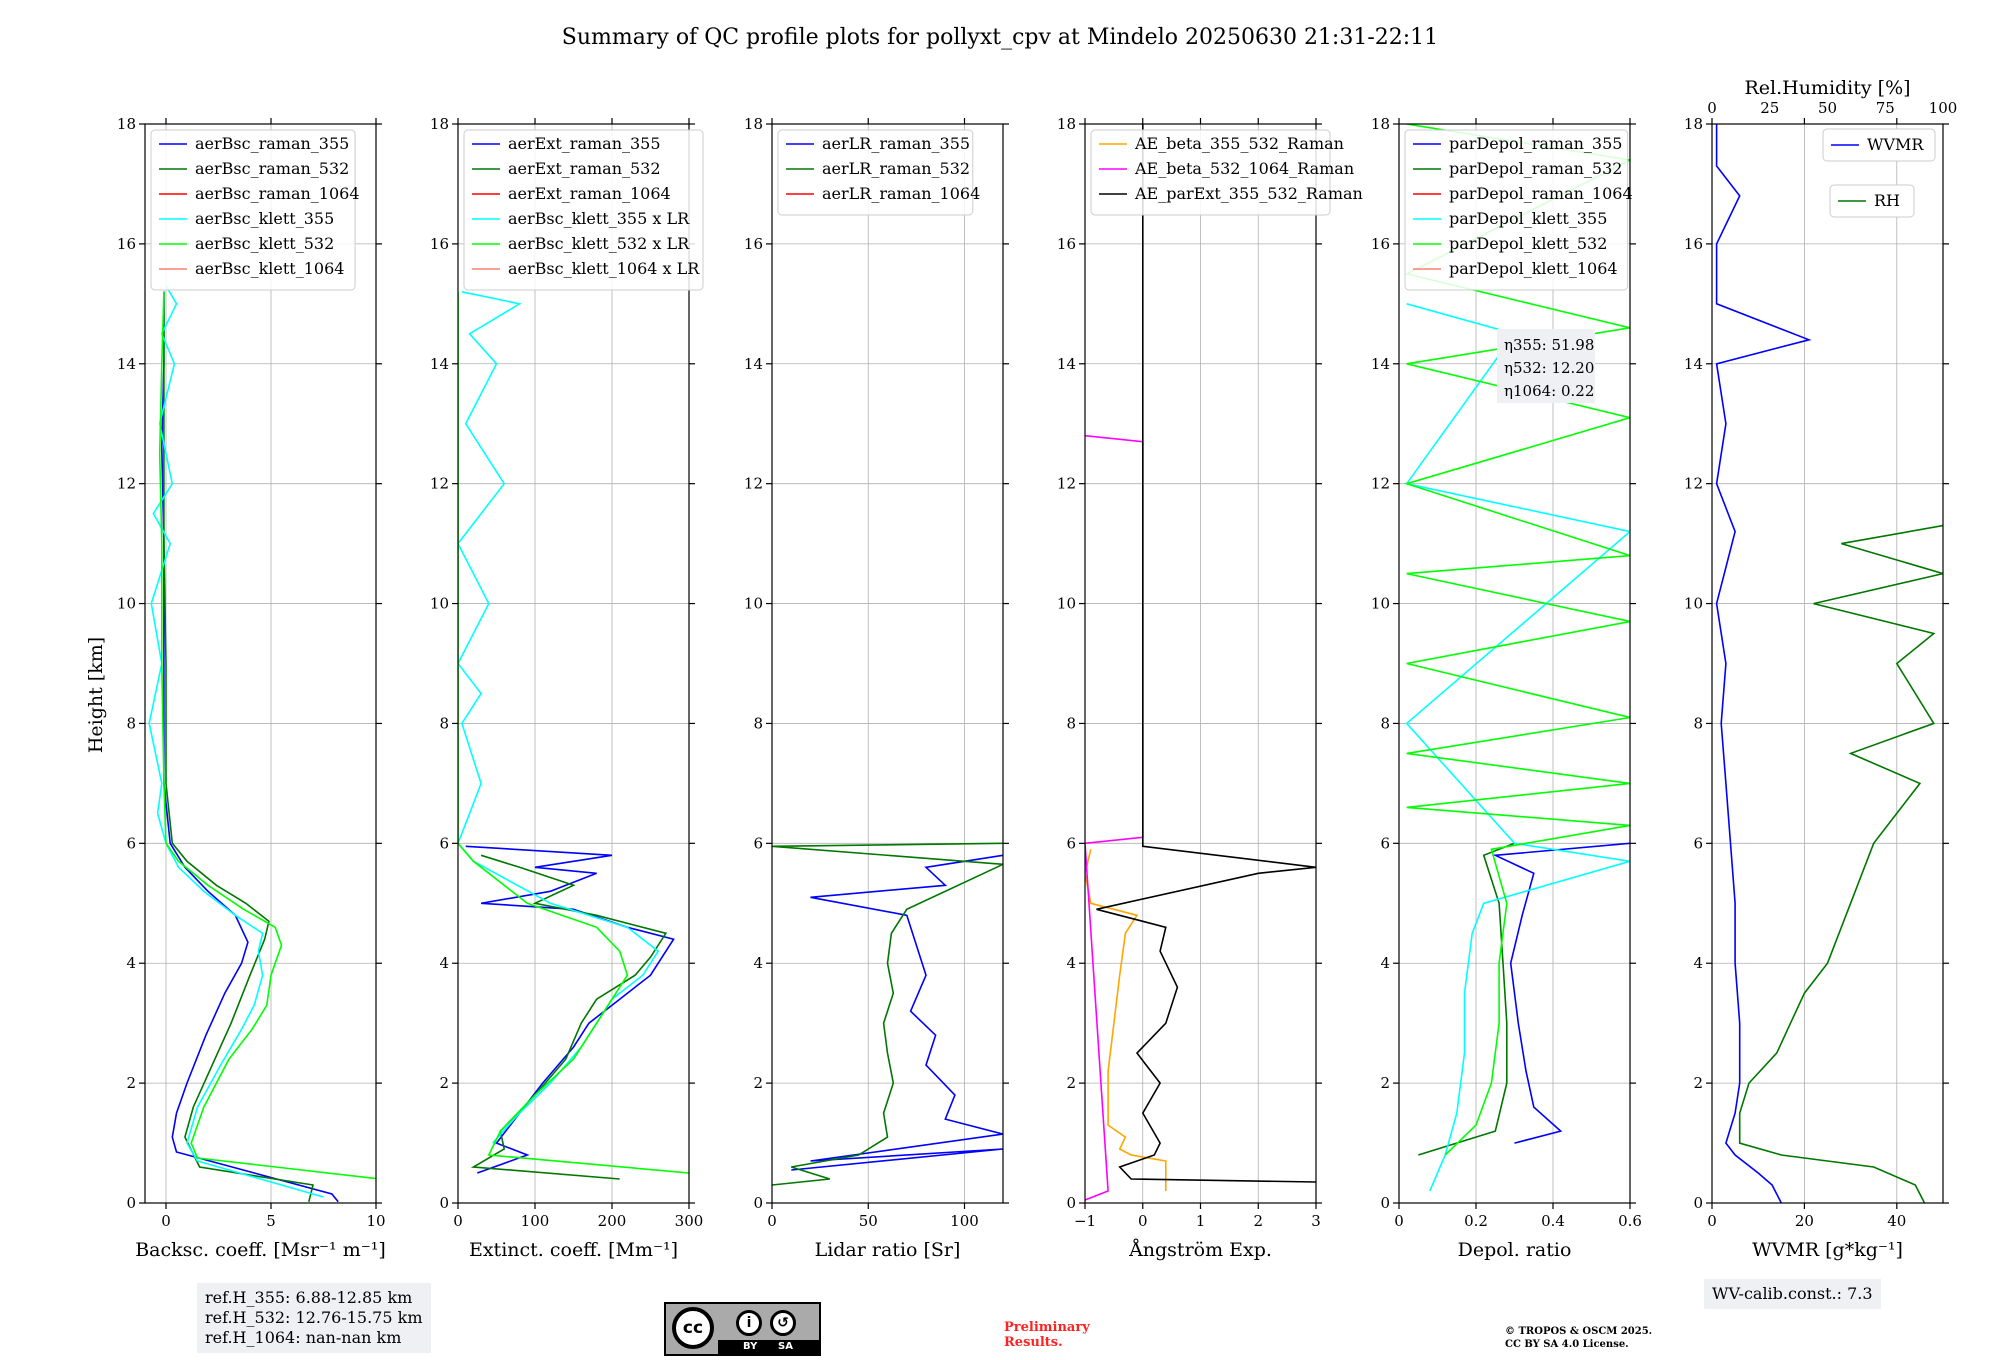 This screenshot has width=2000, height=1360. I want to click on legend-entry: parDepol_klett_1064, so click(1533, 268).